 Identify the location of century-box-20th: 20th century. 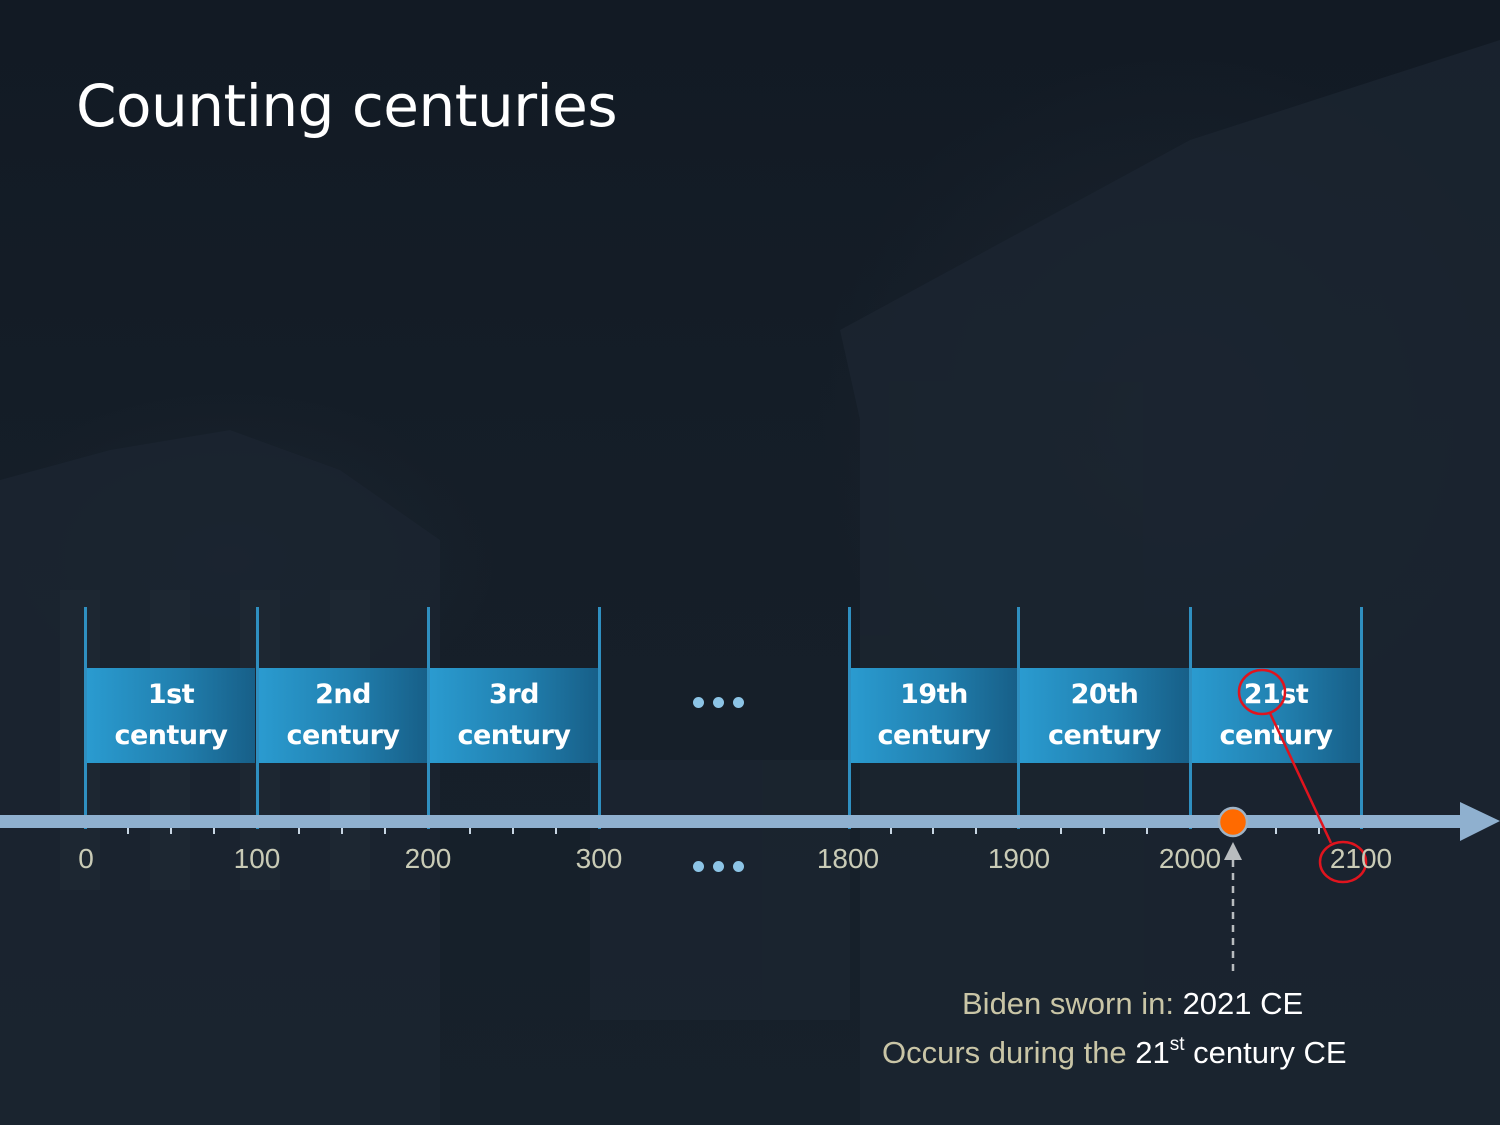
(1104, 715).